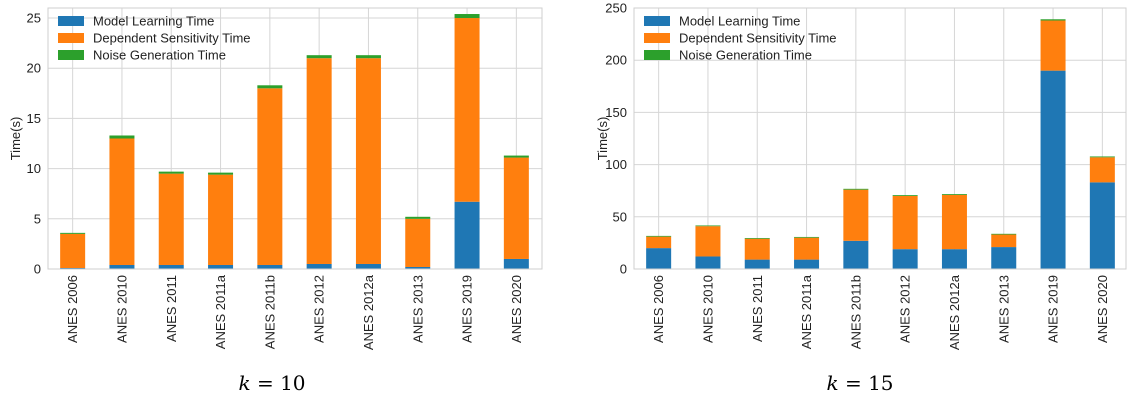 This screenshot has height=399, width=1127. I want to click on y-tick-label: 50, so click(620, 216).